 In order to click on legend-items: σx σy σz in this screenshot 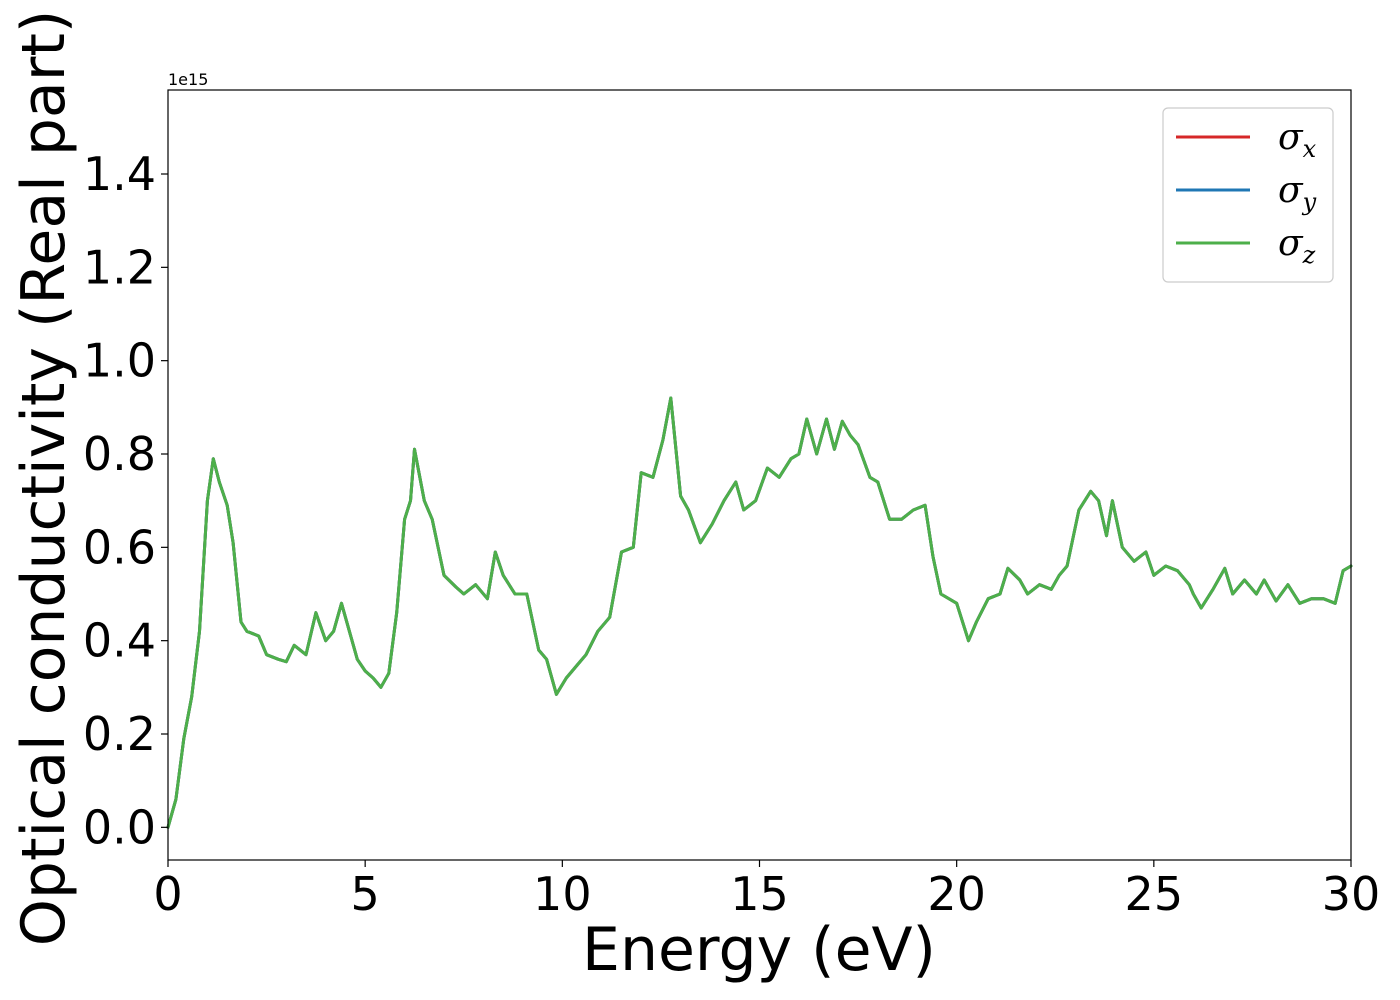, I will do `click(1246, 193)`.